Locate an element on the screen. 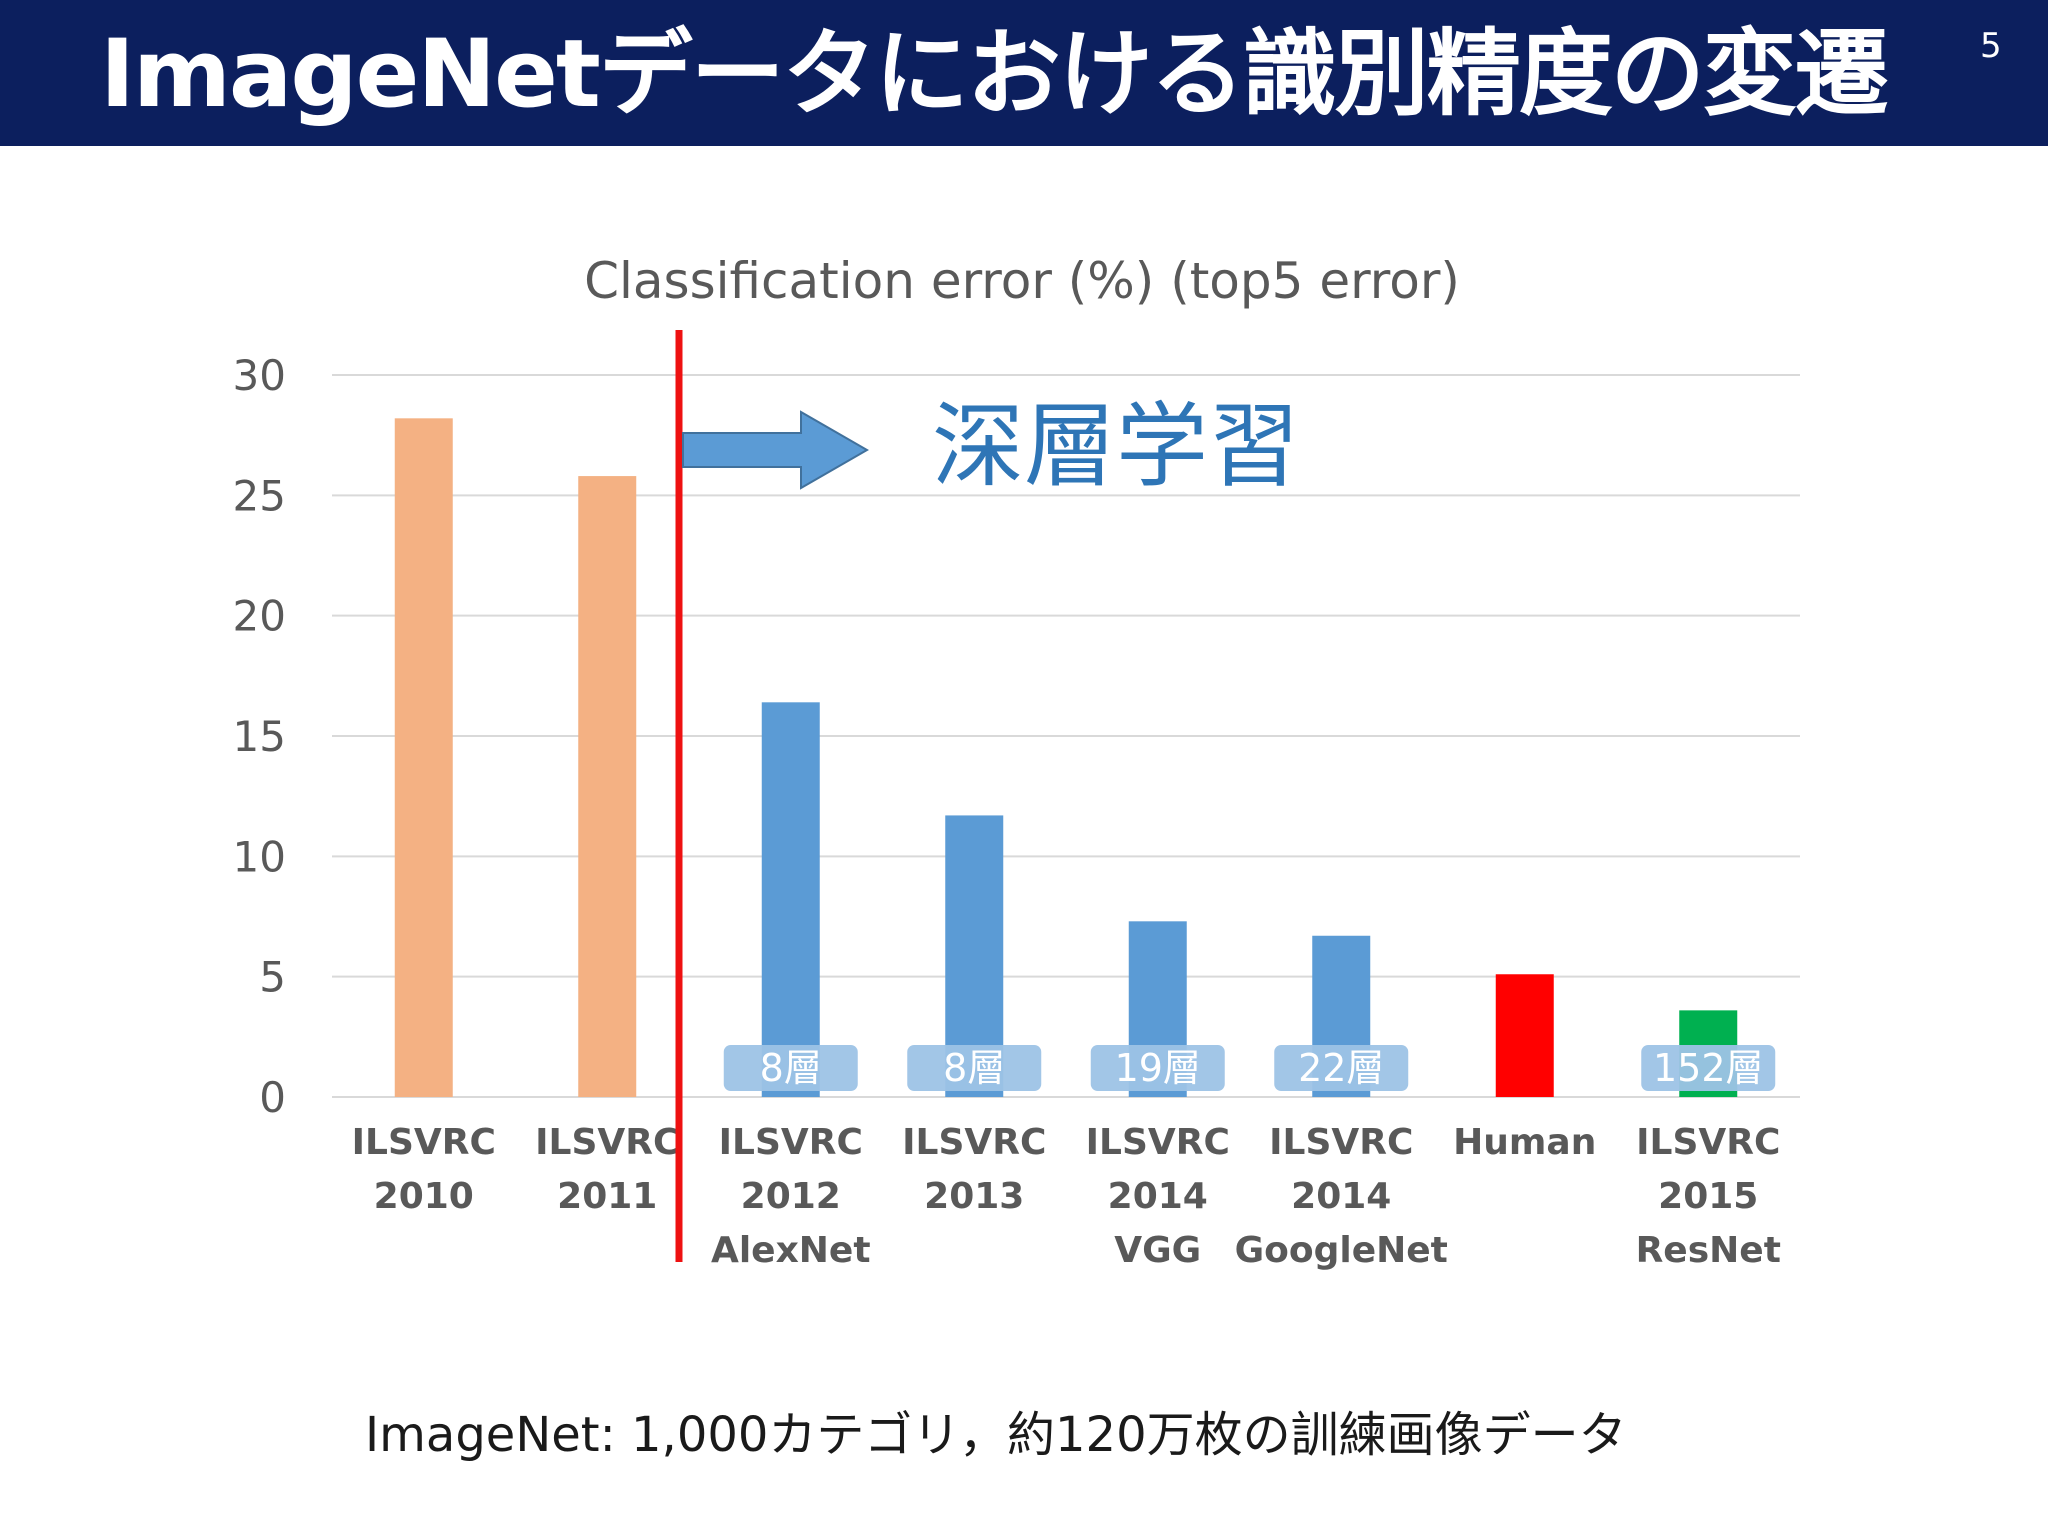 Image resolution: width=2048 pixels, height=1536 pixels. chart-title: Classification error (%) (top5 error) is located at coordinates (1022, 281).